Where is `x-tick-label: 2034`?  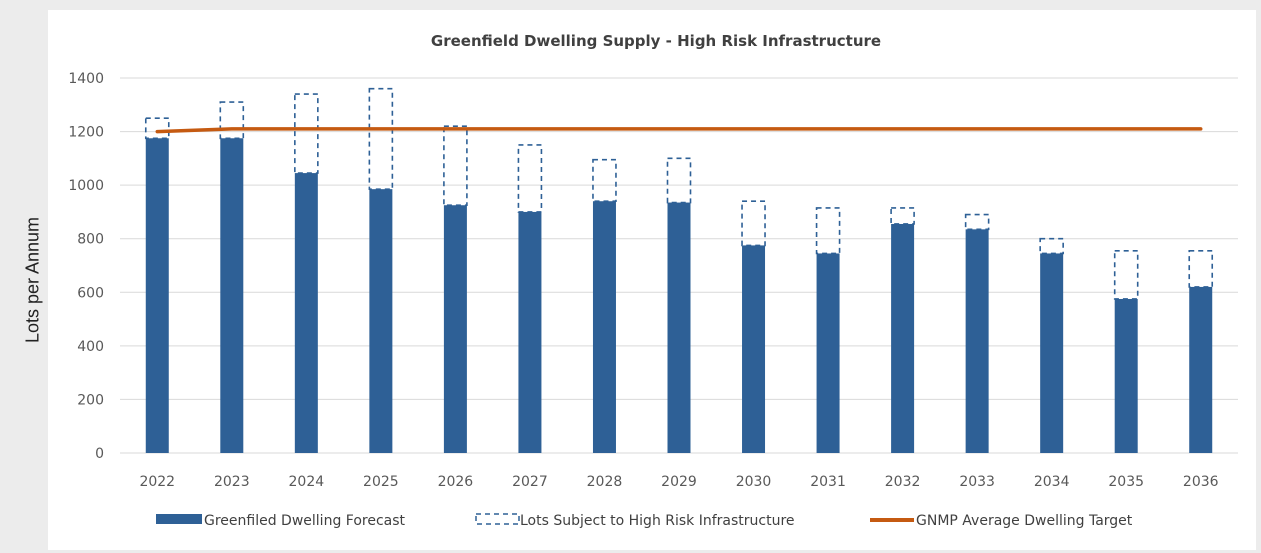 x-tick-label: 2034 is located at coordinates (1052, 482).